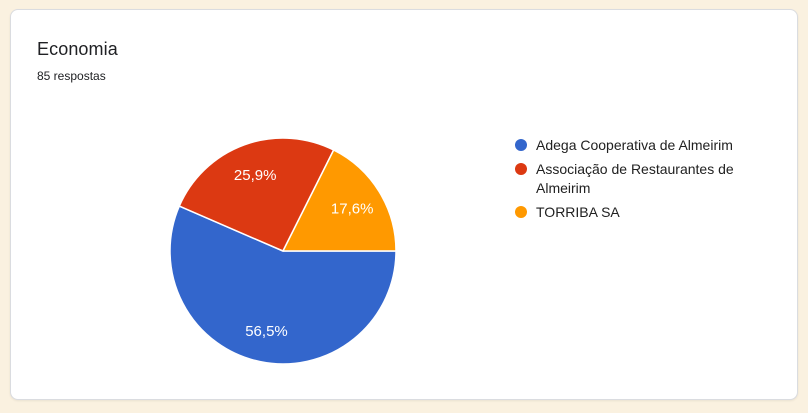 The image size is (808, 413). What do you see at coordinates (578, 212) in the screenshot?
I see `legend-label: TORRIBA SA` at bounding box center [578, 212].